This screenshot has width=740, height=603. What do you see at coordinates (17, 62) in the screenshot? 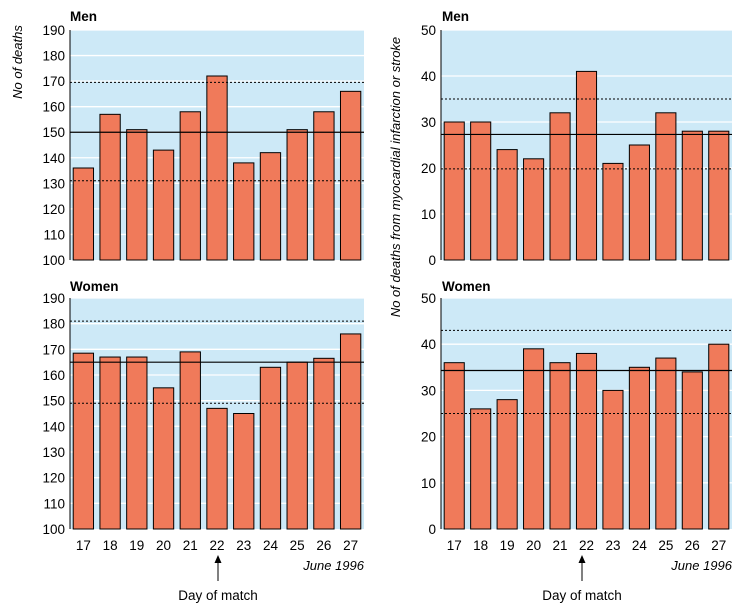
I see `left-y-axis-title: No of deaths` at bounding box center [17, 62].